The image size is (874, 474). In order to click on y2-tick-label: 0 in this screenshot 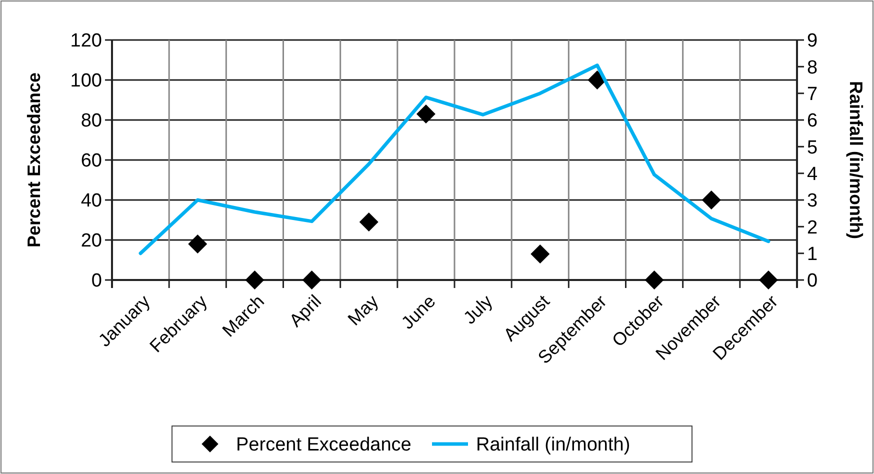, I will do `click(812, 281)`.